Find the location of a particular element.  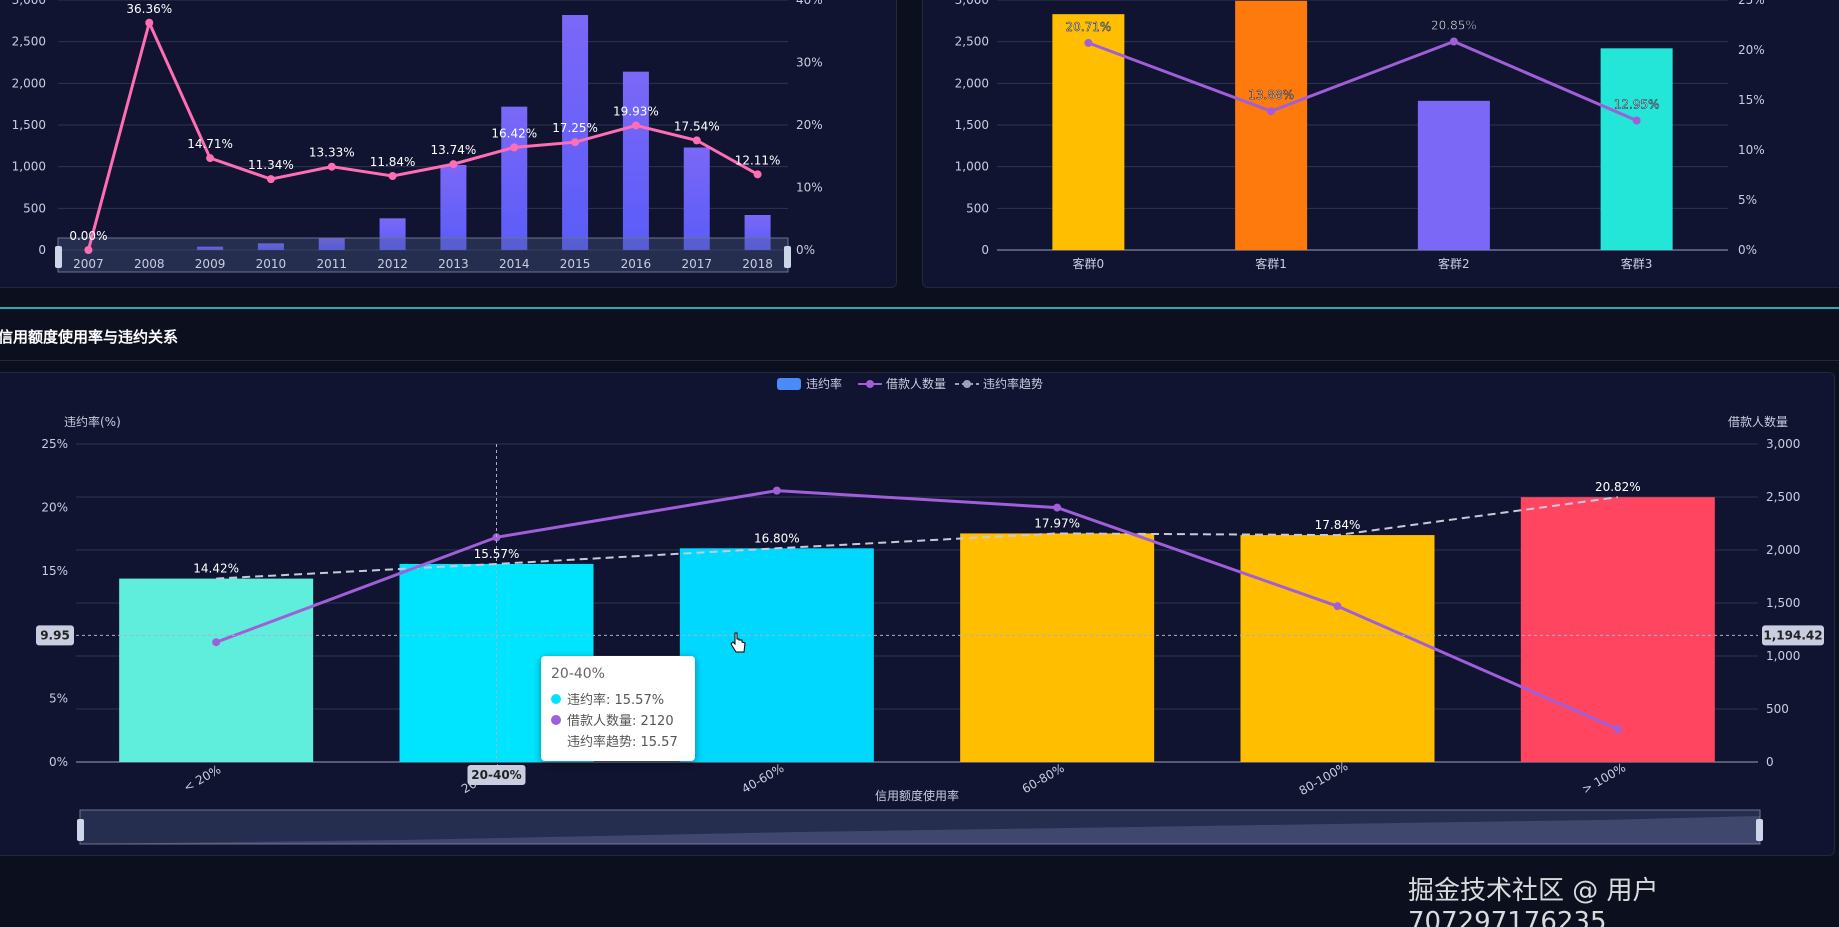

c1-rate-label: 19.93% is located at coordinates (636, 111).